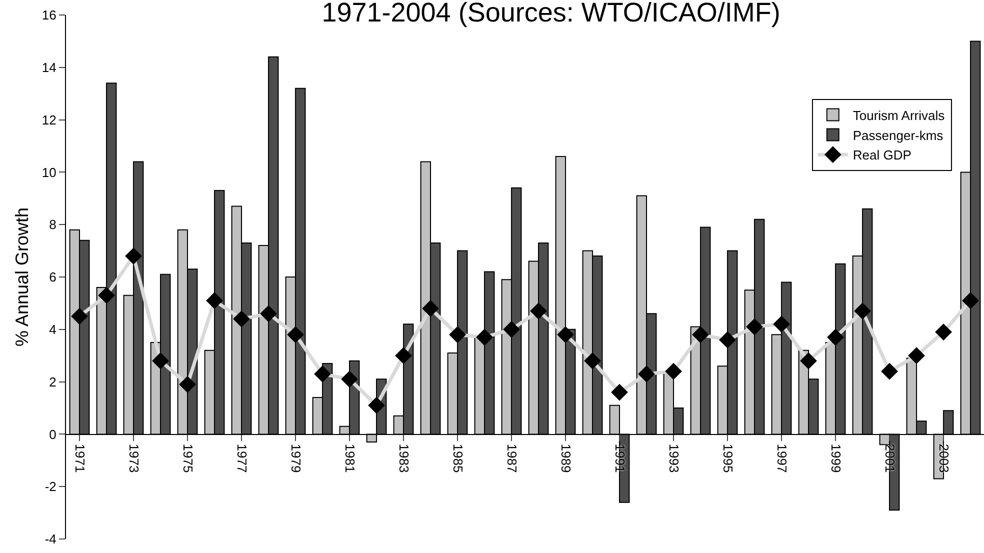  I want to click on x-tick-label: 1977, so click(242, 458).